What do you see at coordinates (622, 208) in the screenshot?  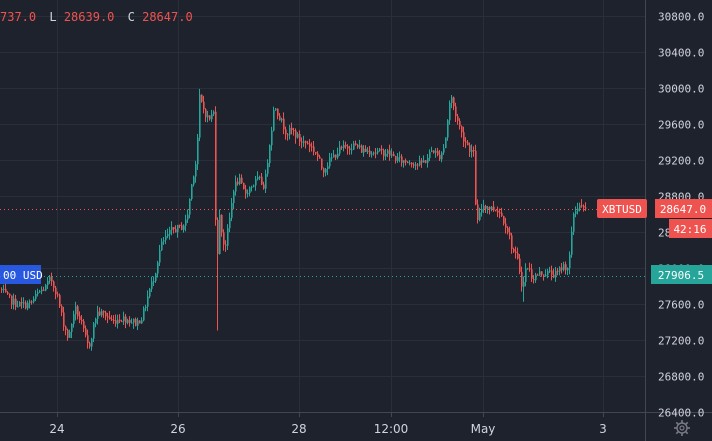 I see `symbol-tag: XBTUSD` at bounding box center [622, 208].